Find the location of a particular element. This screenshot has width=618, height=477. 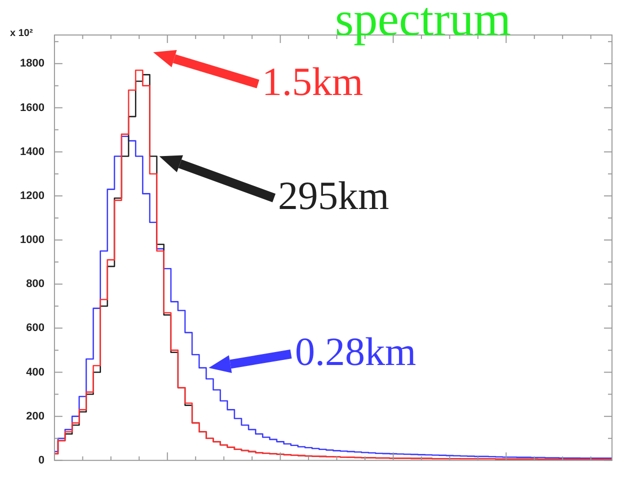

annotation: 1.5km is located at coordinates (313, 81).